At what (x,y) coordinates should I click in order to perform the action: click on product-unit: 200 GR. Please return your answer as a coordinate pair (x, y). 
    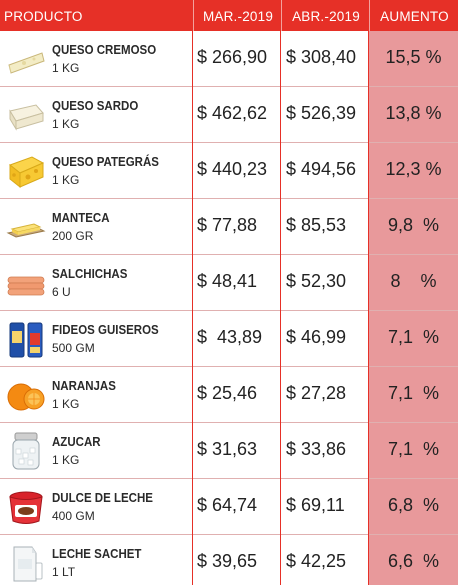
    Looking at the image, I should click on (73, 236).